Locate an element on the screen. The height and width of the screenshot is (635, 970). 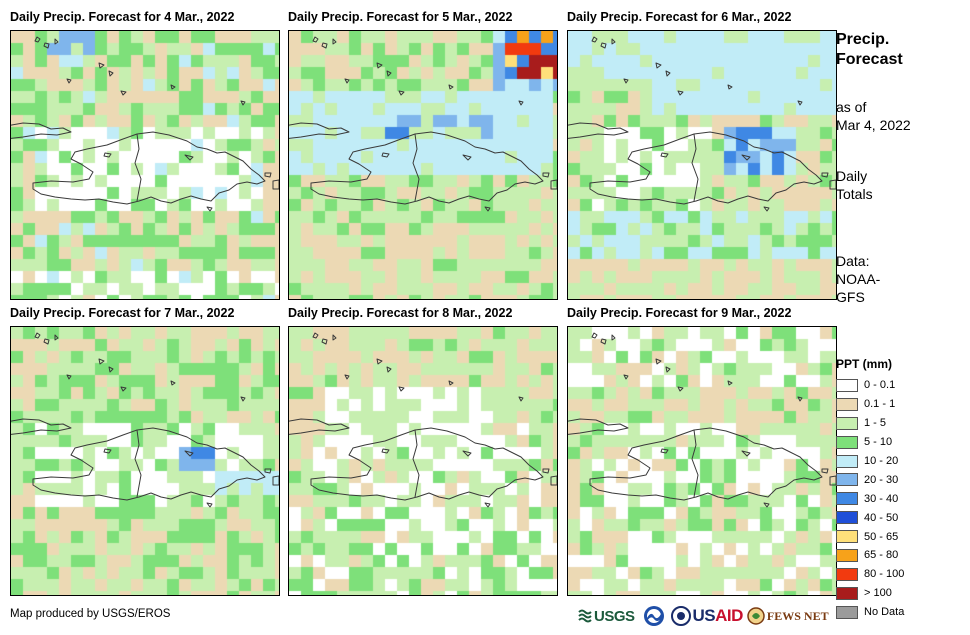
legend-item: 50 - 65 is located at coordinates (870, 536).